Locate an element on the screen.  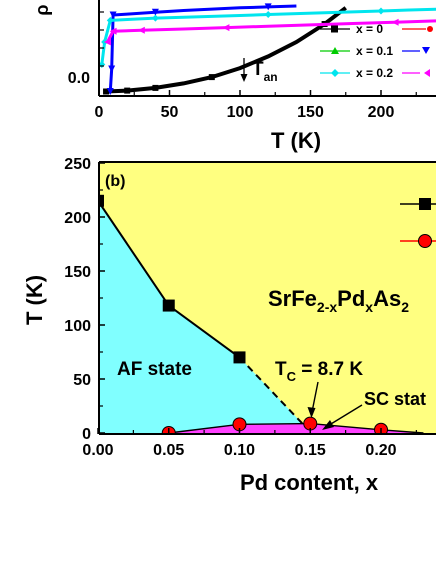
af-state-label: AF state is located at coordinates (154, 369).